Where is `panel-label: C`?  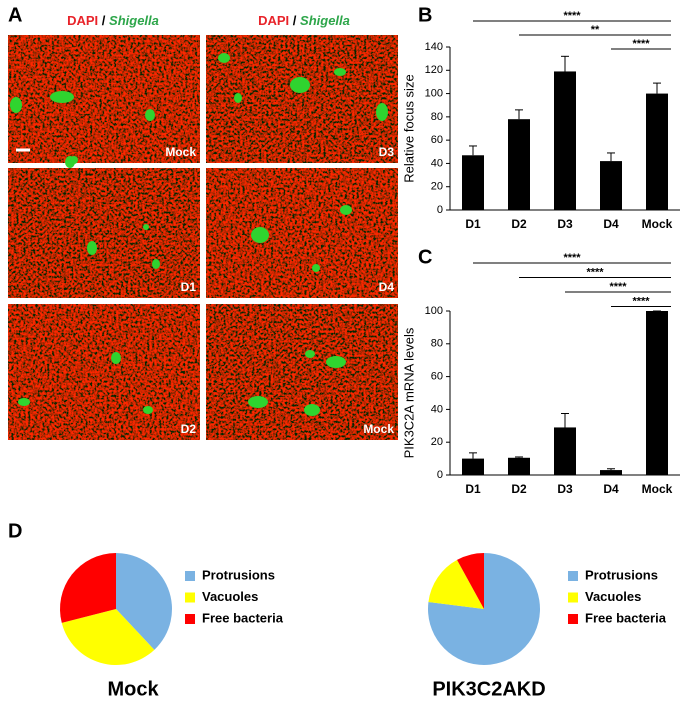 panel-label: C is located at coordinates (425, 257).